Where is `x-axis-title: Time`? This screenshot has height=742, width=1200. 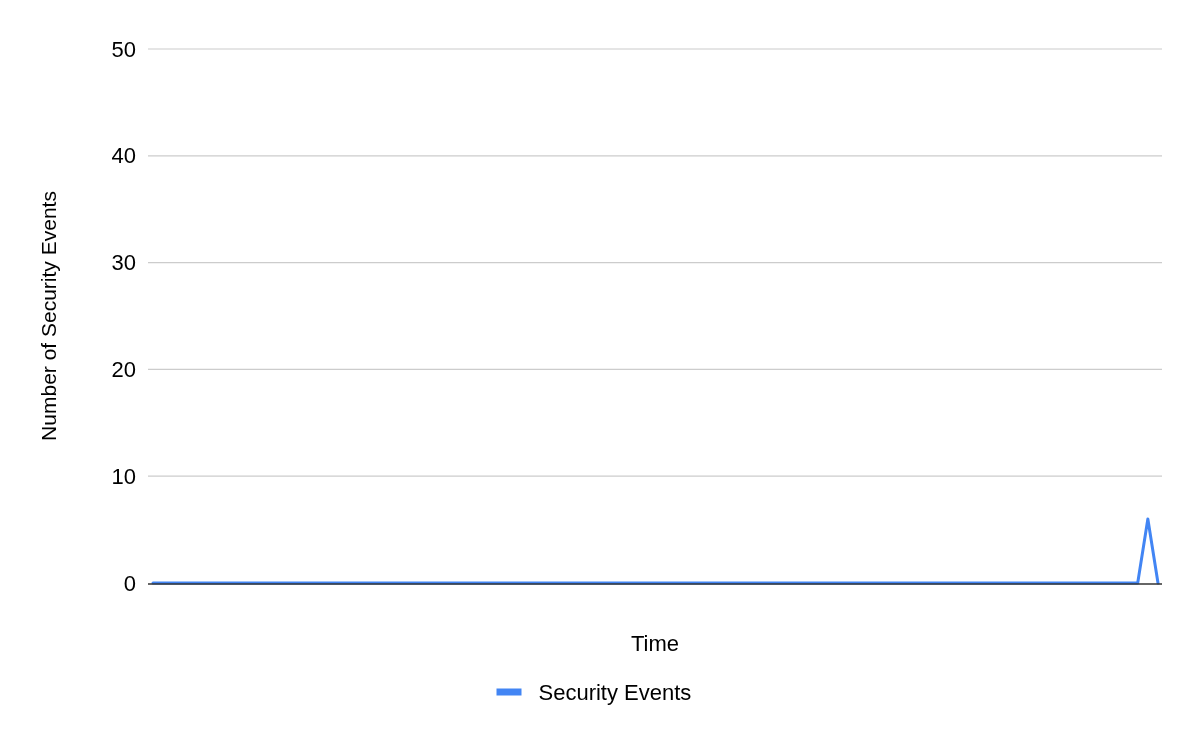 x-axis-title: Time is located at coordinates (655, 643).